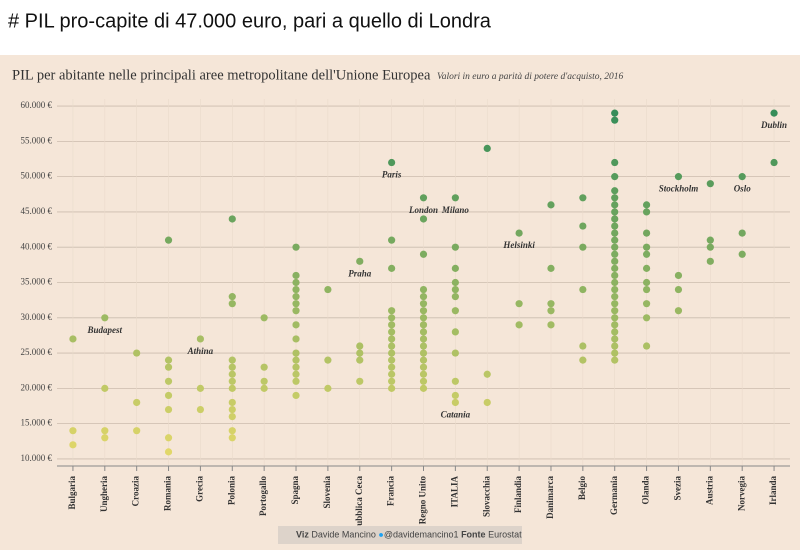 Image resolution: width=800 pixels, height=555 pixels. What do you see at coordinates (263, 496) in the screenshot?
I see `x-tick-label: Portogallo` at bounding box center [263, 496].